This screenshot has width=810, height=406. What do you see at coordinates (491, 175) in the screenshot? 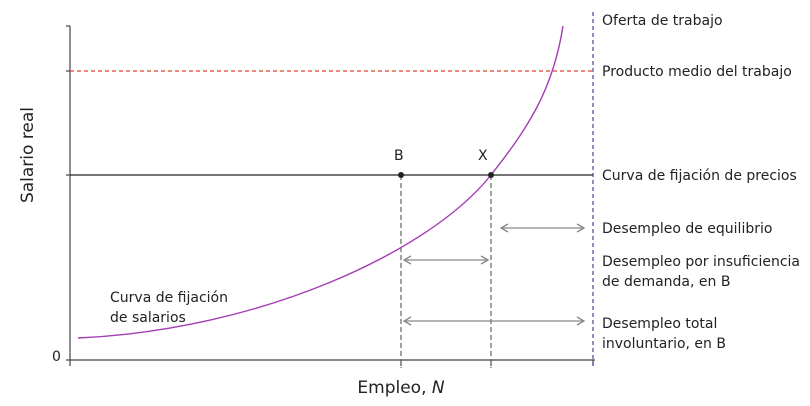
I see `point-x` at bounding box center [491, 175].